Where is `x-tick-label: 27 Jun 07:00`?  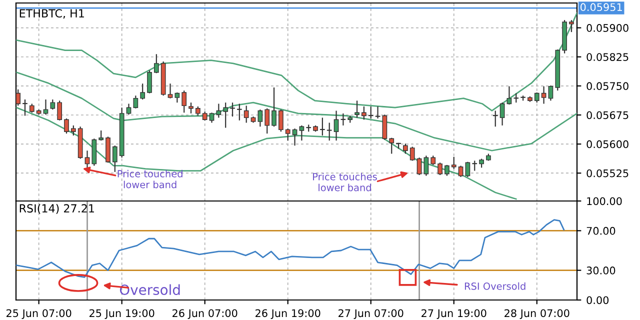 x-tick-label: 27 Jun 07:00 is located at coordinates (371, 314).